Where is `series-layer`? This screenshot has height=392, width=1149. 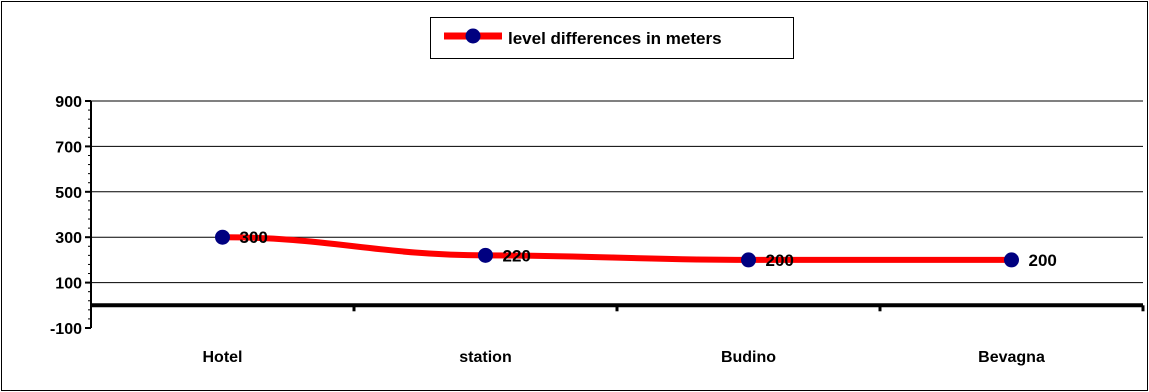
series-layer is located at coordinates (617, 248).